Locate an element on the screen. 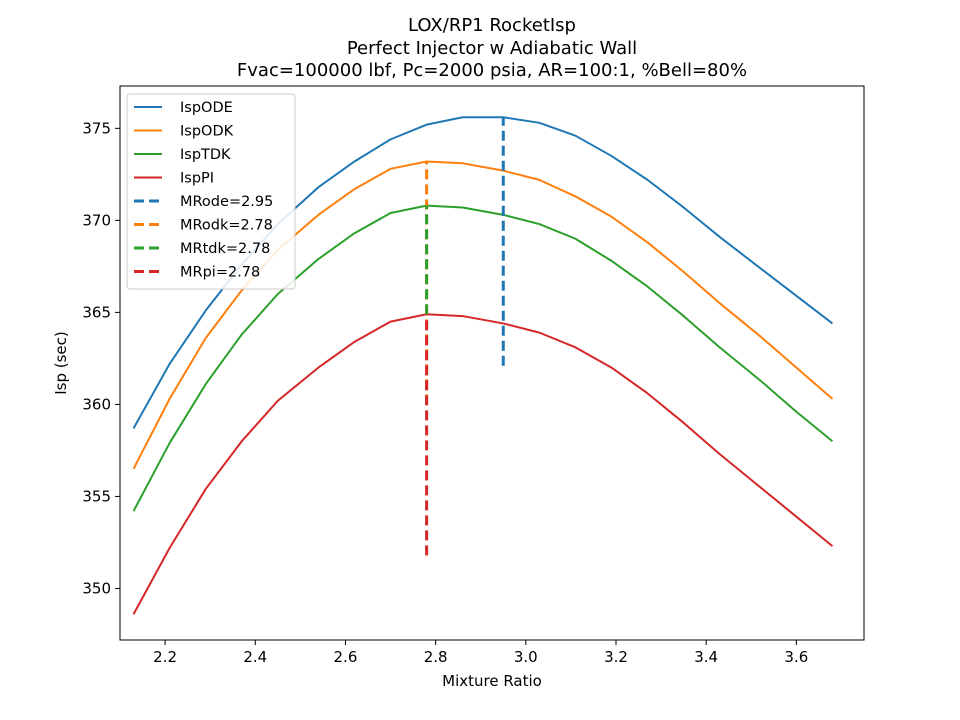 The width and height of the screenshot is (960, 720). legend-label-mrtdk-2-78: MRtdk=2.78 is located at coordinates (225, 249).